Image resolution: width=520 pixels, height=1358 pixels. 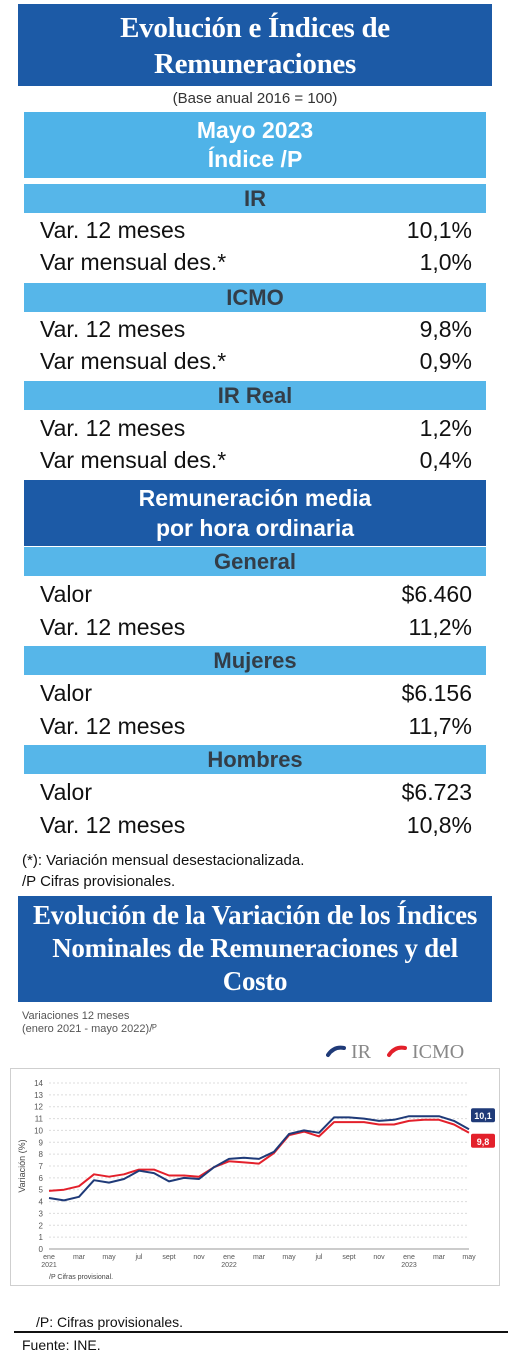 I want to click on row-value: 11,7%, so click(x=440, y=726).